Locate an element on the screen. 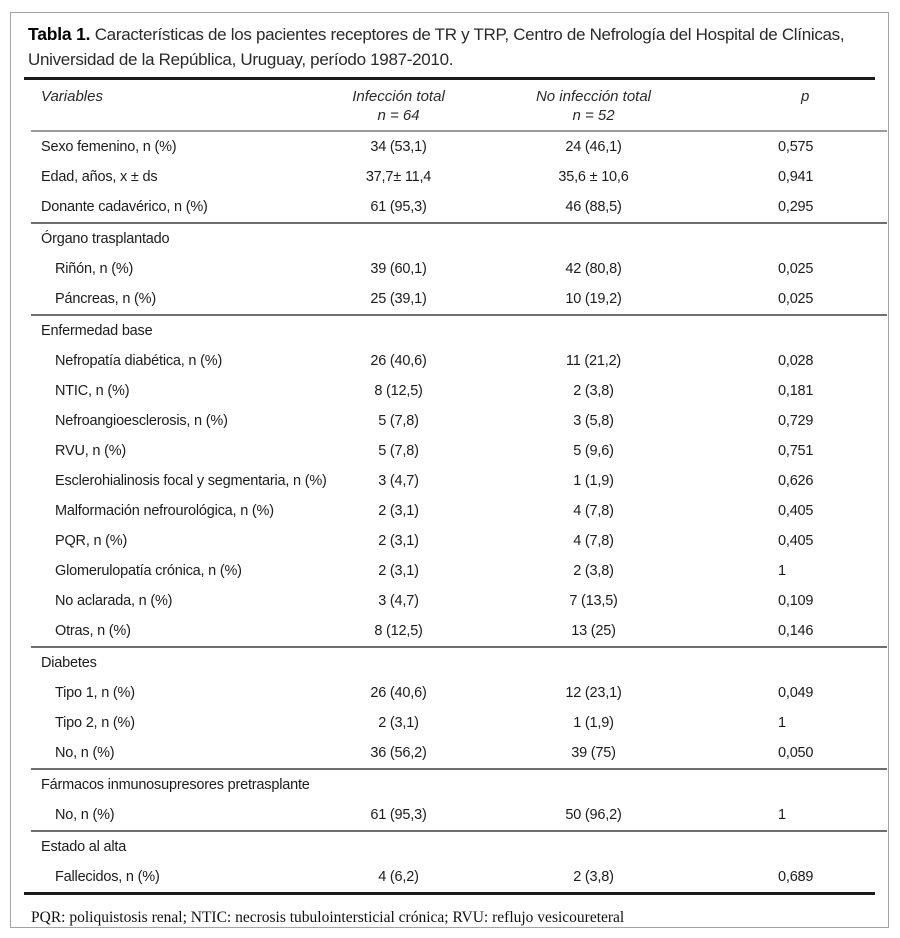 Image resolution: width=900 pixels, height=938 pixels. value-p: 0,109 is located at coordinates (796, 601).